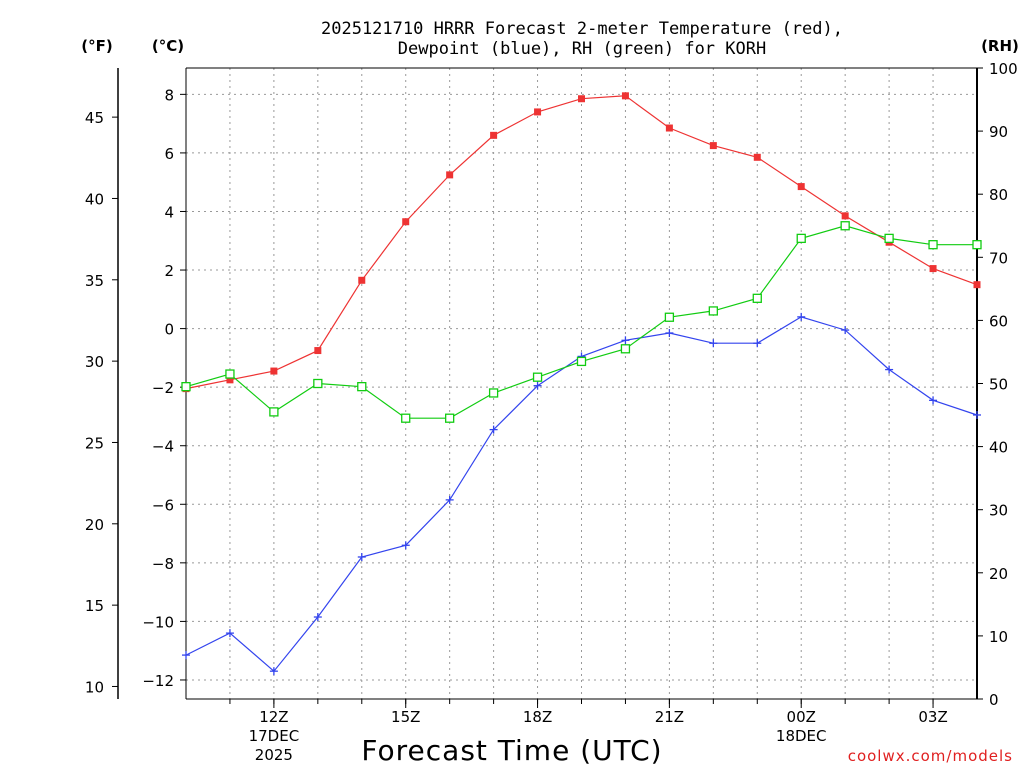 This screenshot has width=1024, height=768. I want to click on fahrenheit-tick-label: 35, so click(94, 281).